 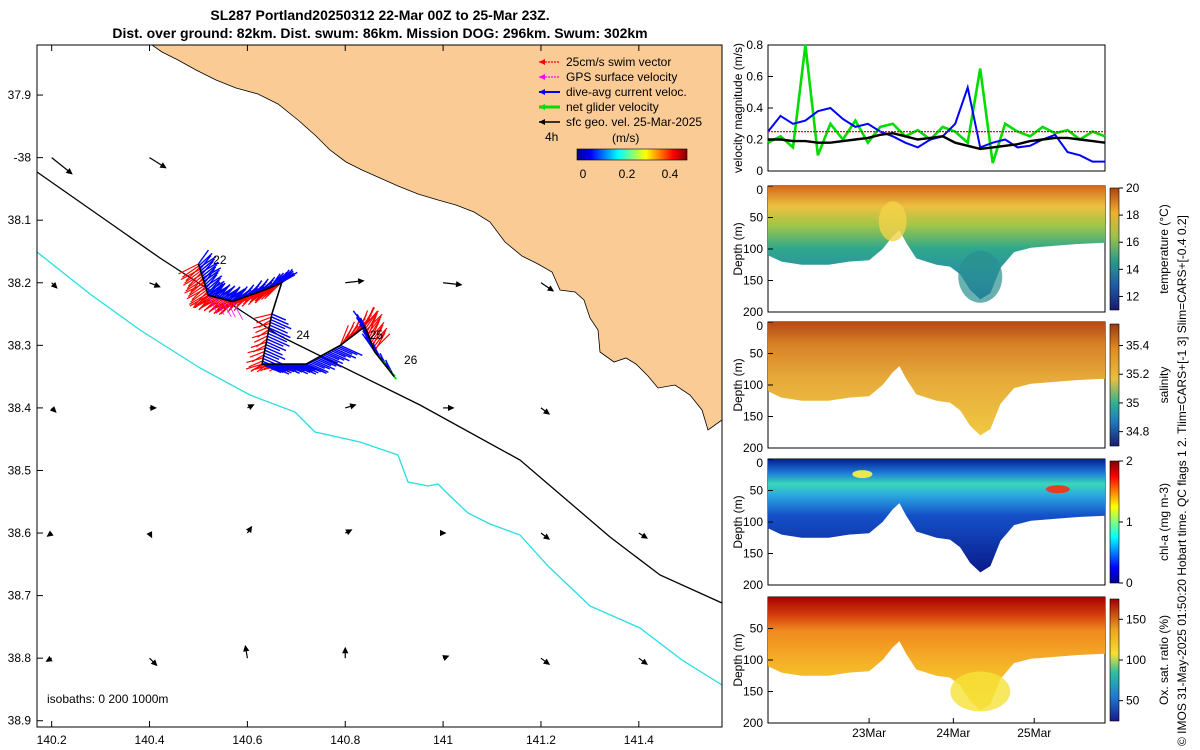 I want to click on velocity-series-line, so click(x=937, y=141).